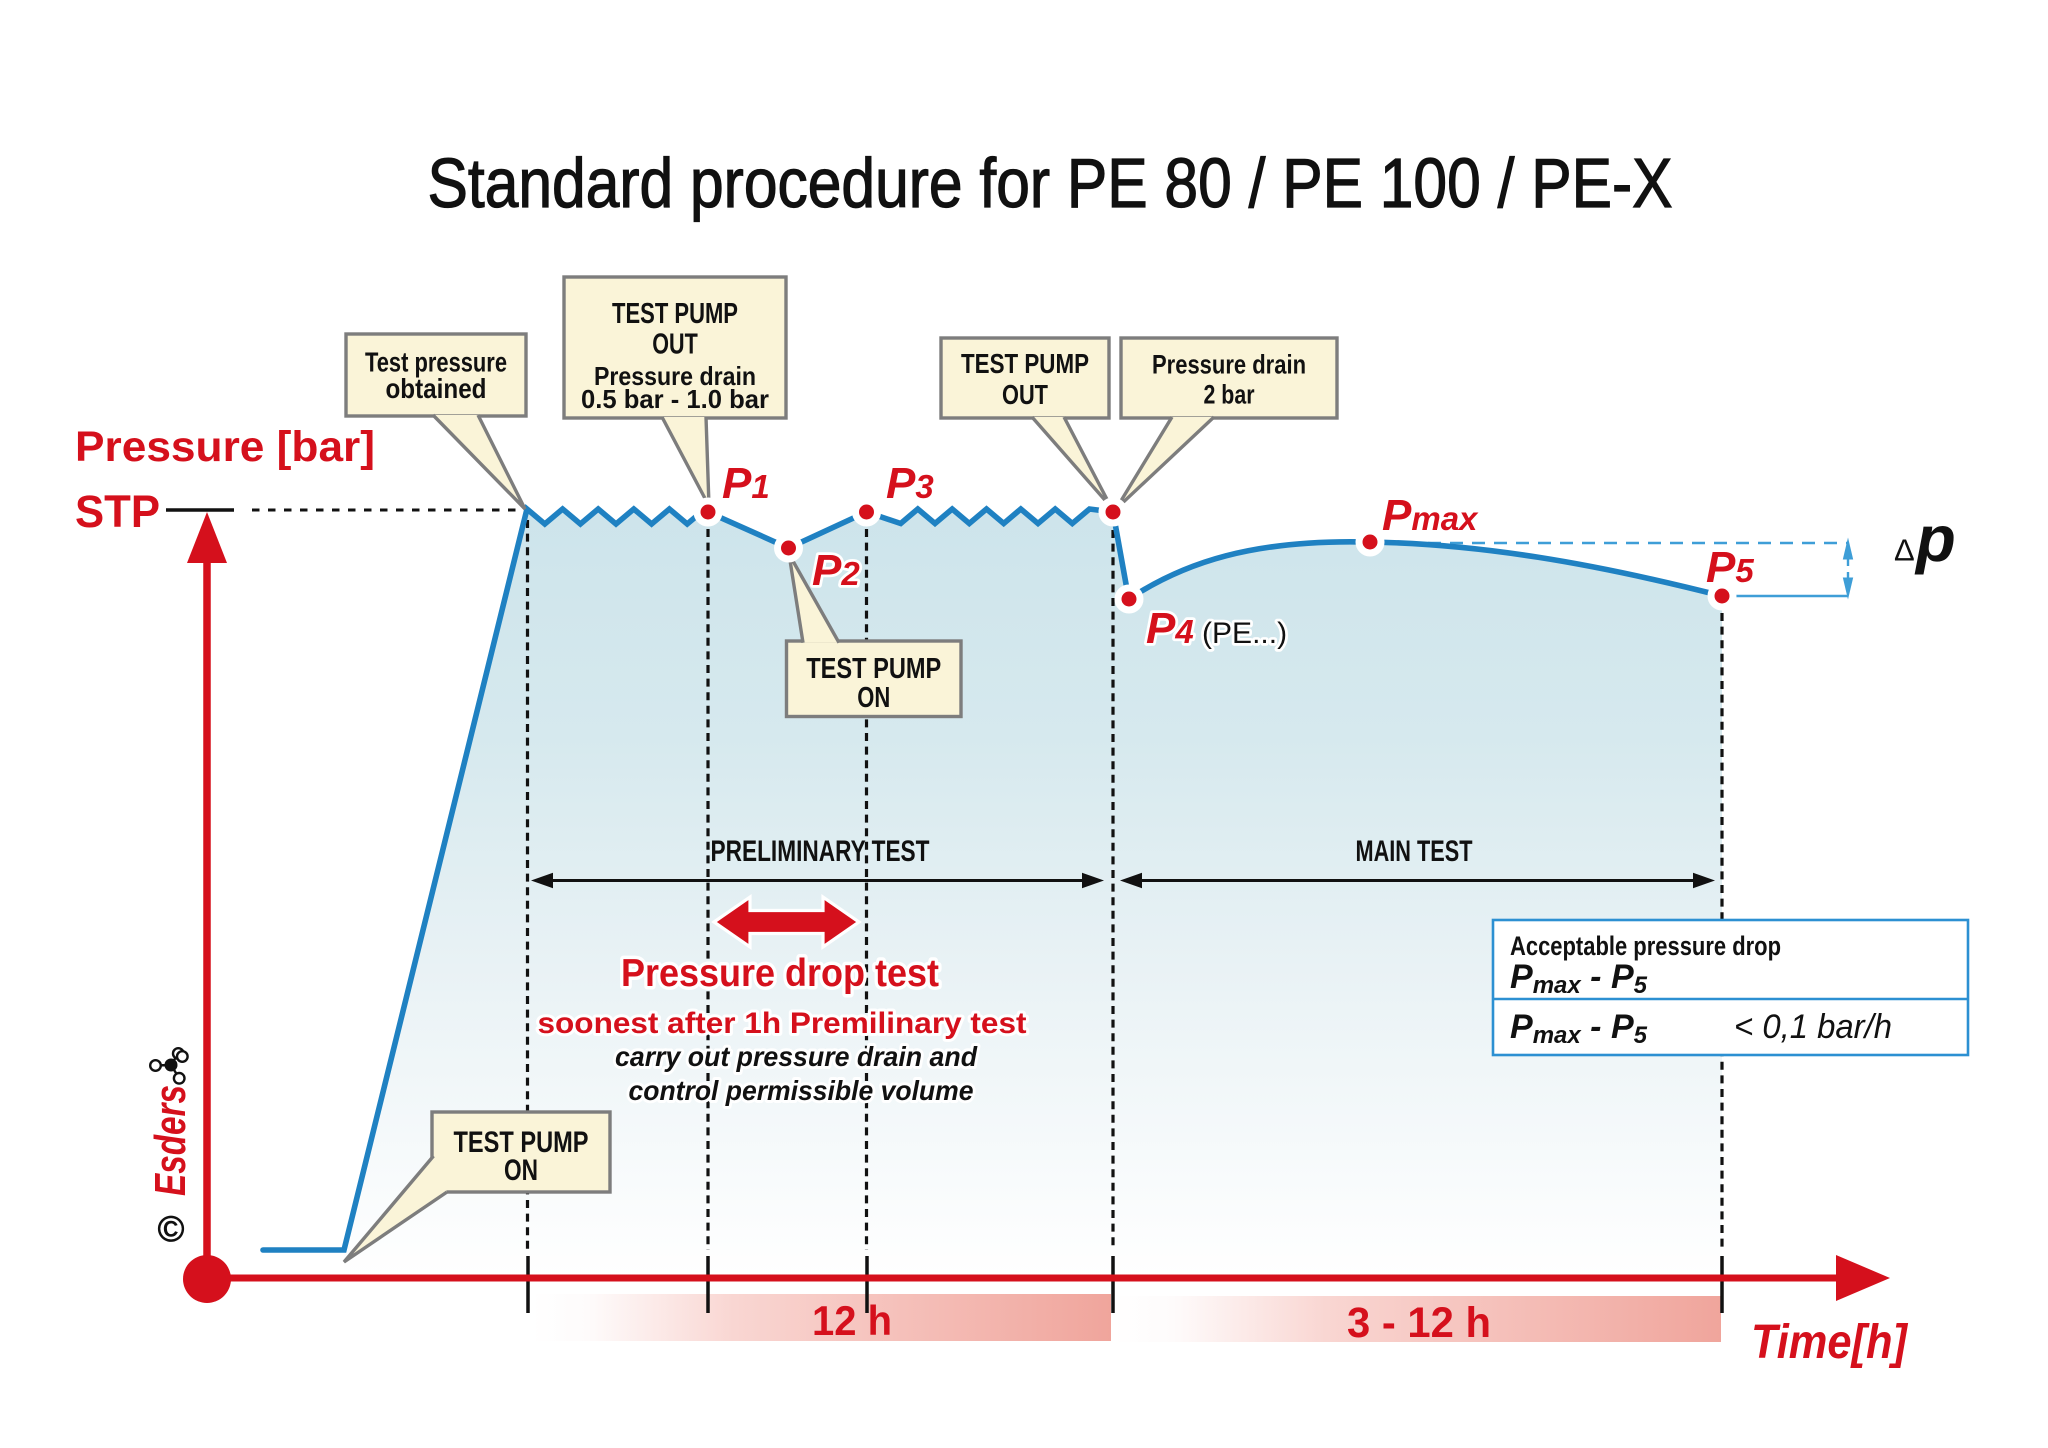 The height and width of the screenshot is (1448, 2048). Describe the element at coordinates (436, 388) in the screenshot. I see `svg-text: obtained` at that location.